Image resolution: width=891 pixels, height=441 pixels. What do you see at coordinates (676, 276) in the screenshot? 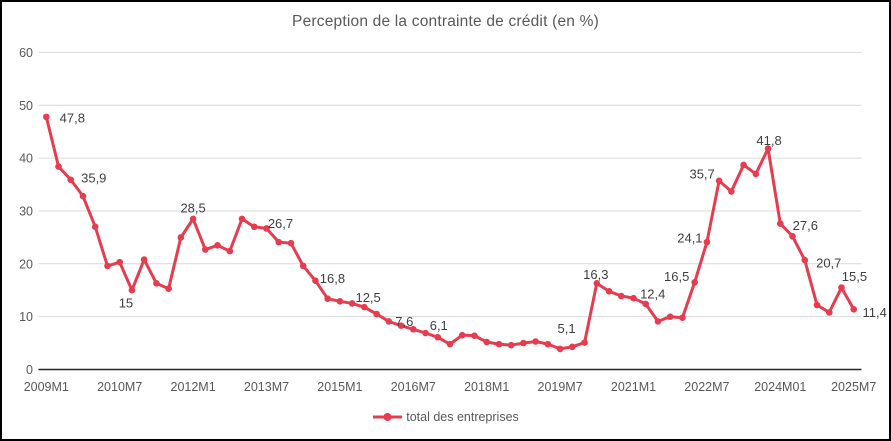
I see `data-point-label: 16,5` at bounding box center [676, 276].